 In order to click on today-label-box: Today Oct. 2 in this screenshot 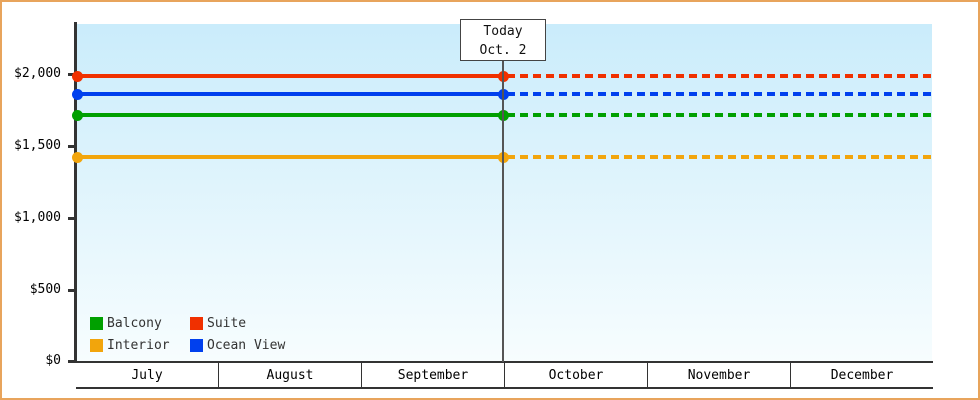, I will do `click(503, 40)`.